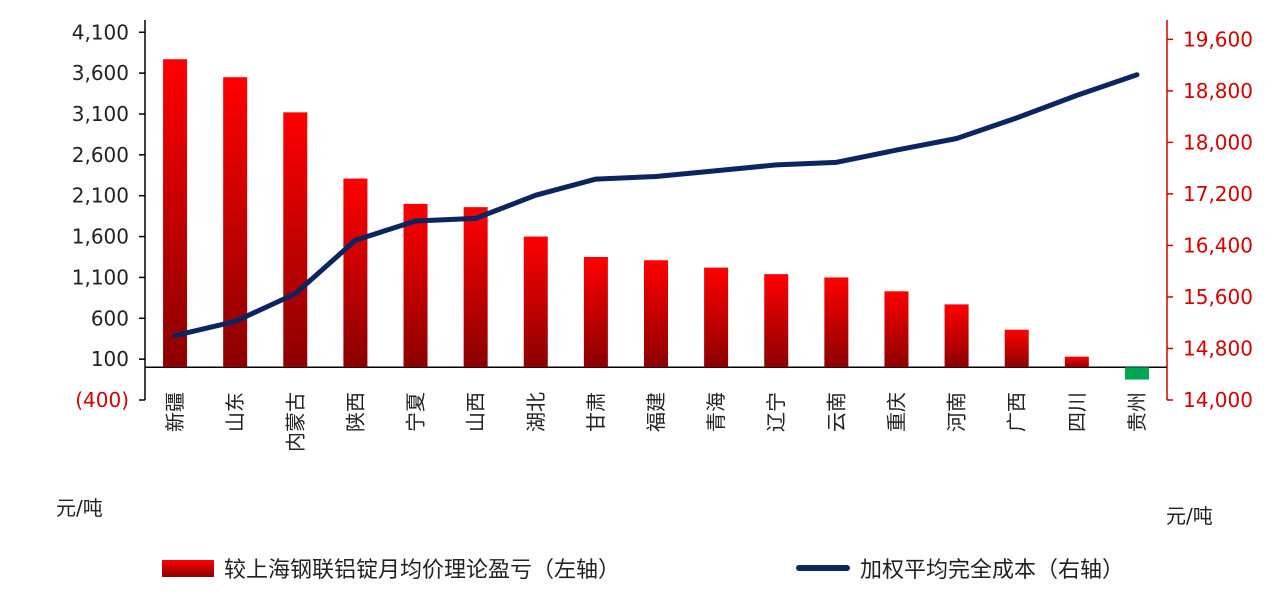  Describe the element at coordinates (100, 237) in the screenshot. I see `left-tick-label: 1,600` at that location.